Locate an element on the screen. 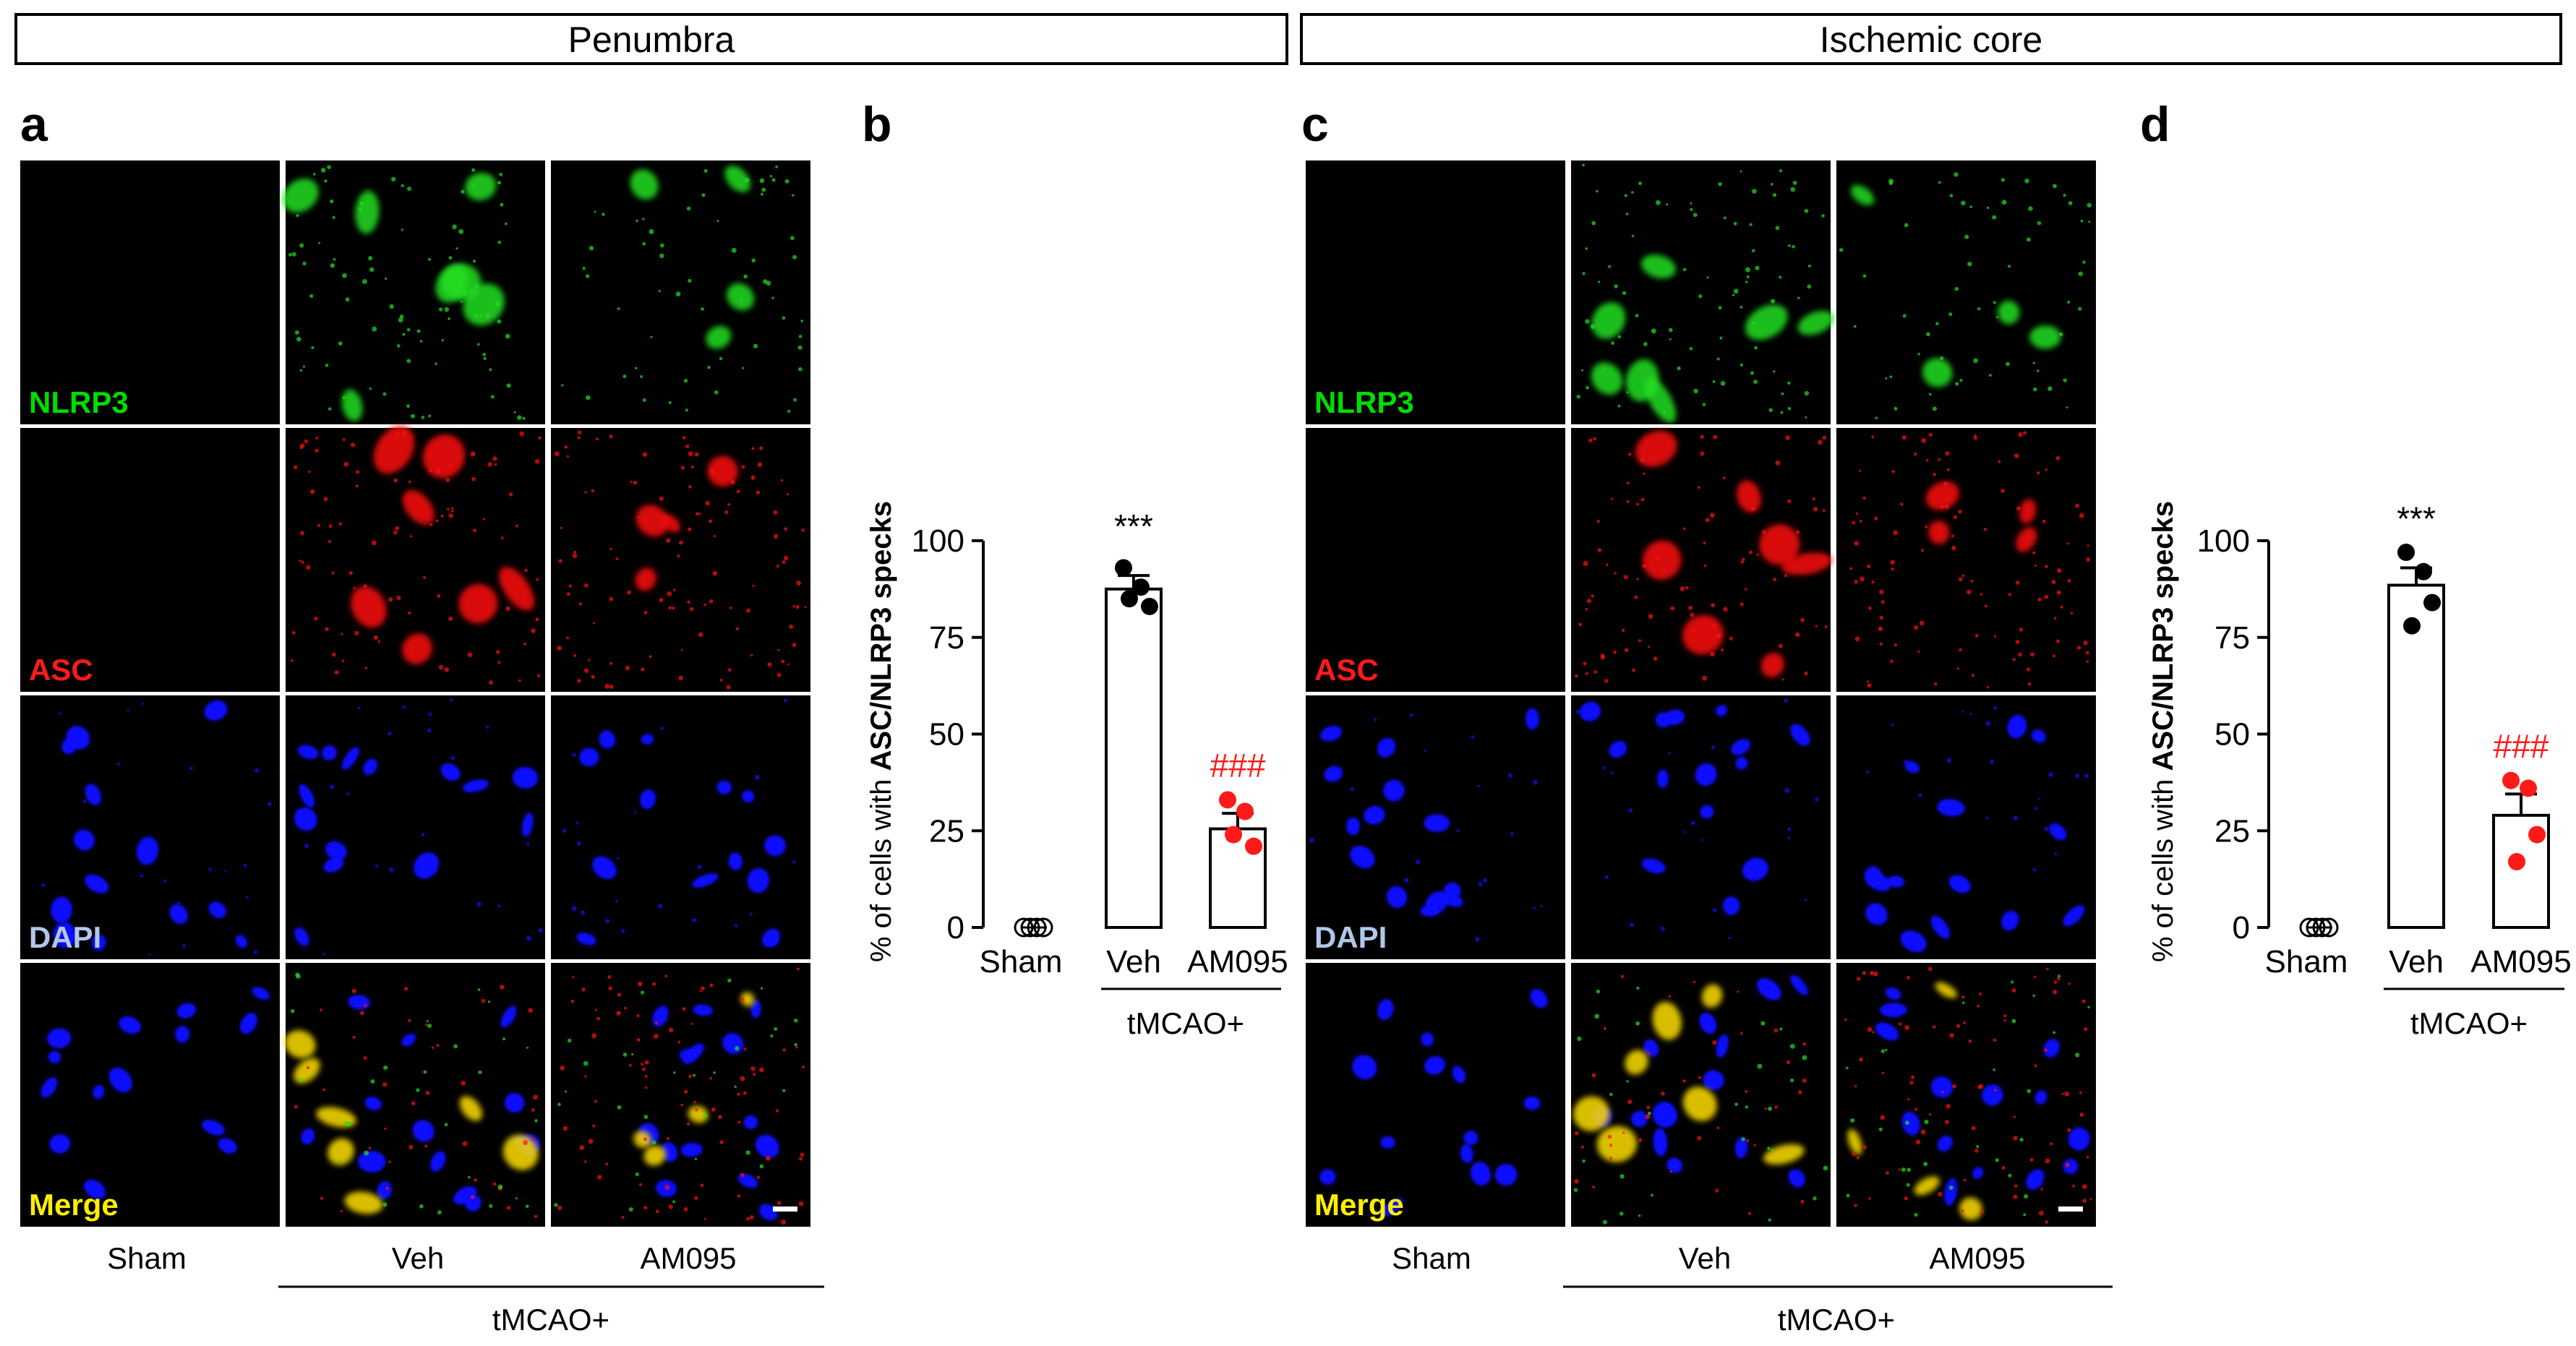 This screenshot has height=1346, width=2576. y-tick-label: 50 is located at coordinates (947, 735).